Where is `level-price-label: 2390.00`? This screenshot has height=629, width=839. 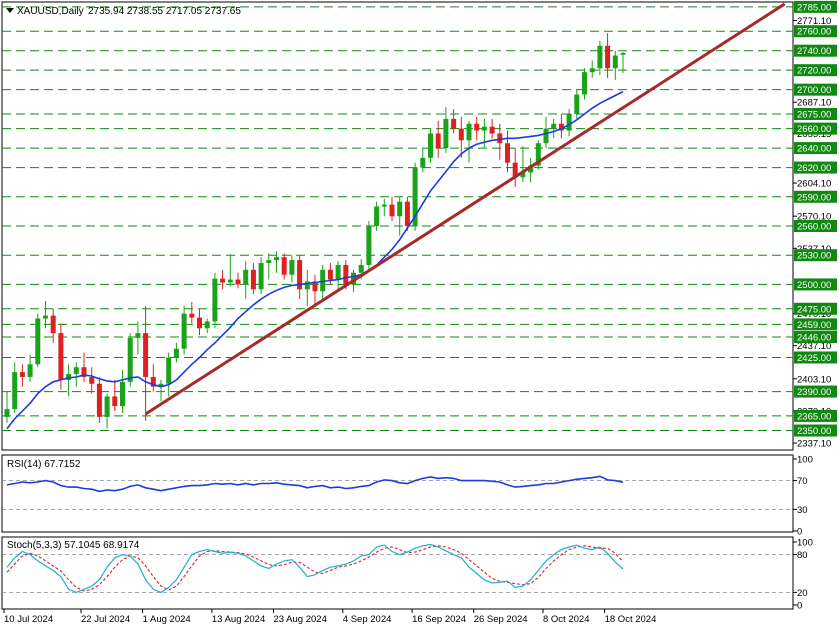
level-price-label: 2390.00 is located at coordinates (814, 392).